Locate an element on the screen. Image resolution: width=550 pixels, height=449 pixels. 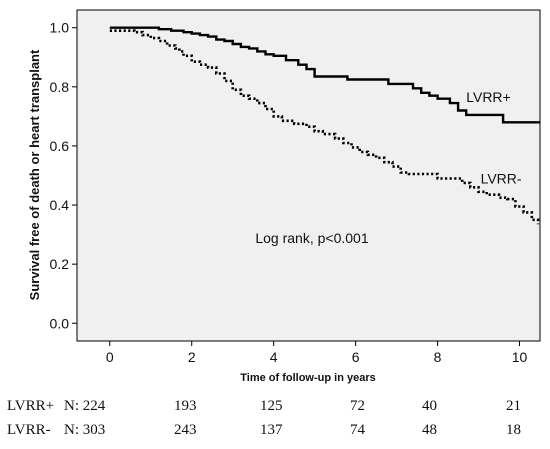
risk-count: 40 is located at coordinates (429, 406).